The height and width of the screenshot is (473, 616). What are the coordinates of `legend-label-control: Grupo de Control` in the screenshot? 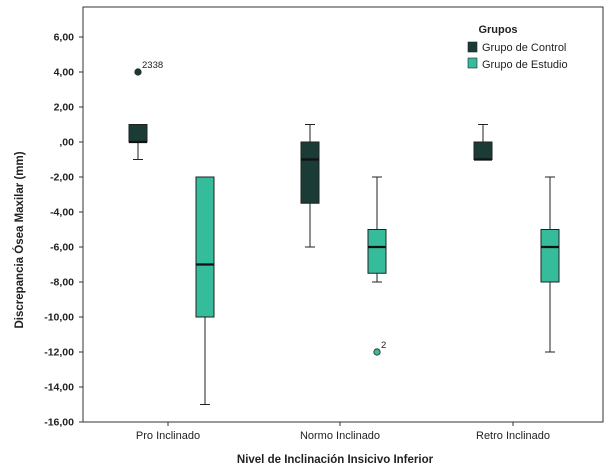 It's located at (524, 48).